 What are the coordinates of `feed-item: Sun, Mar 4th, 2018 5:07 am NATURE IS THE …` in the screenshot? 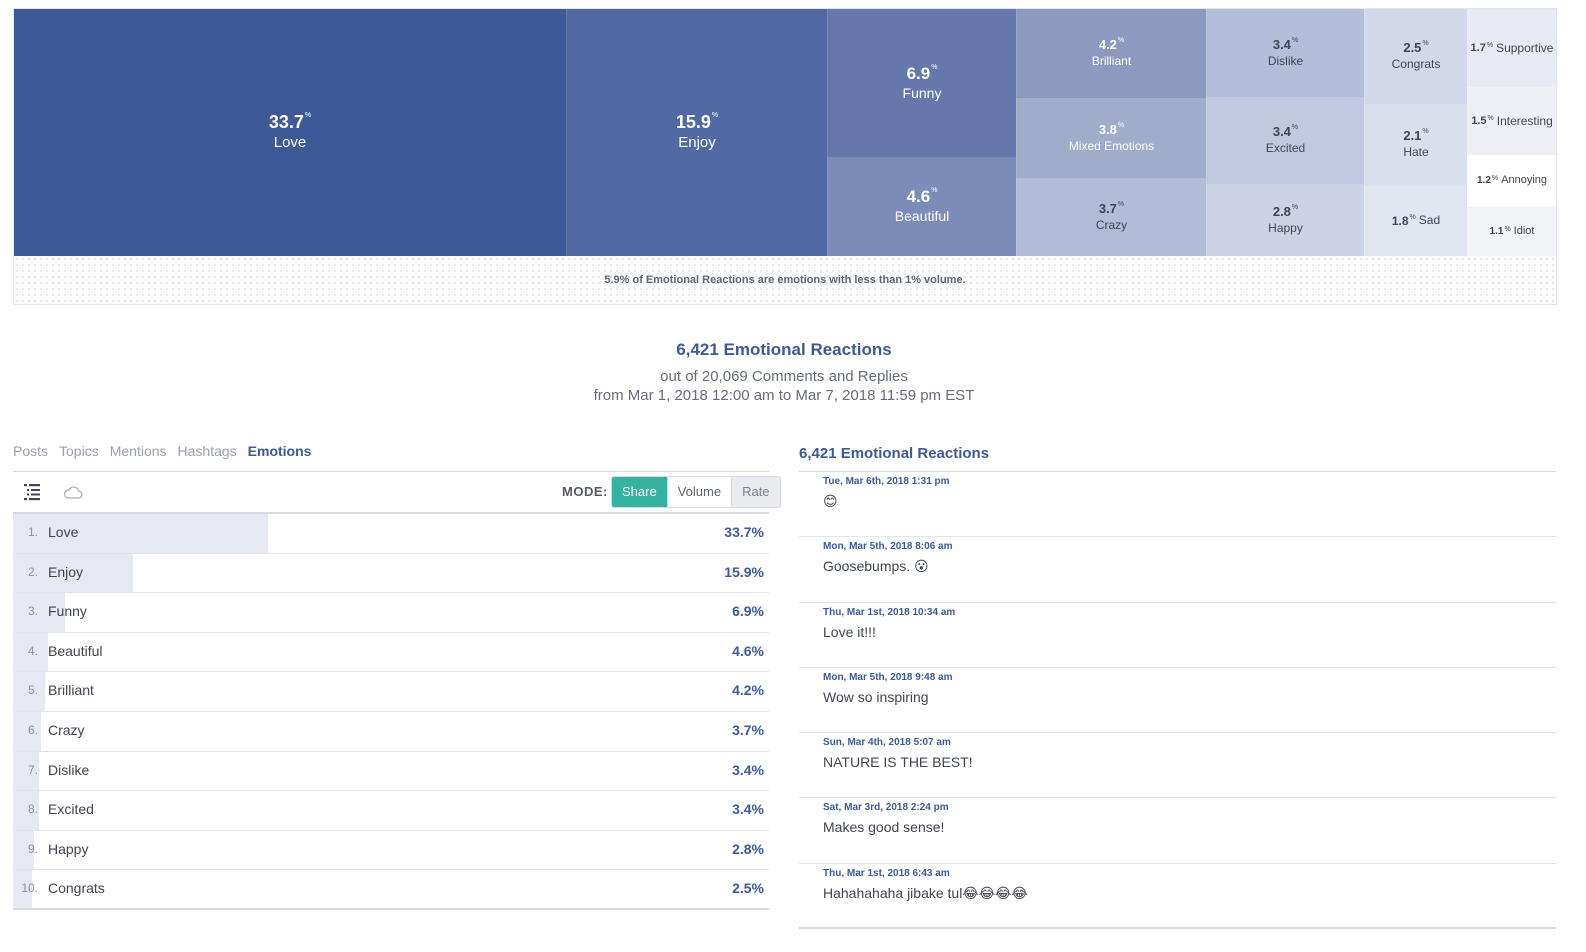 It's located at (1177, 766).